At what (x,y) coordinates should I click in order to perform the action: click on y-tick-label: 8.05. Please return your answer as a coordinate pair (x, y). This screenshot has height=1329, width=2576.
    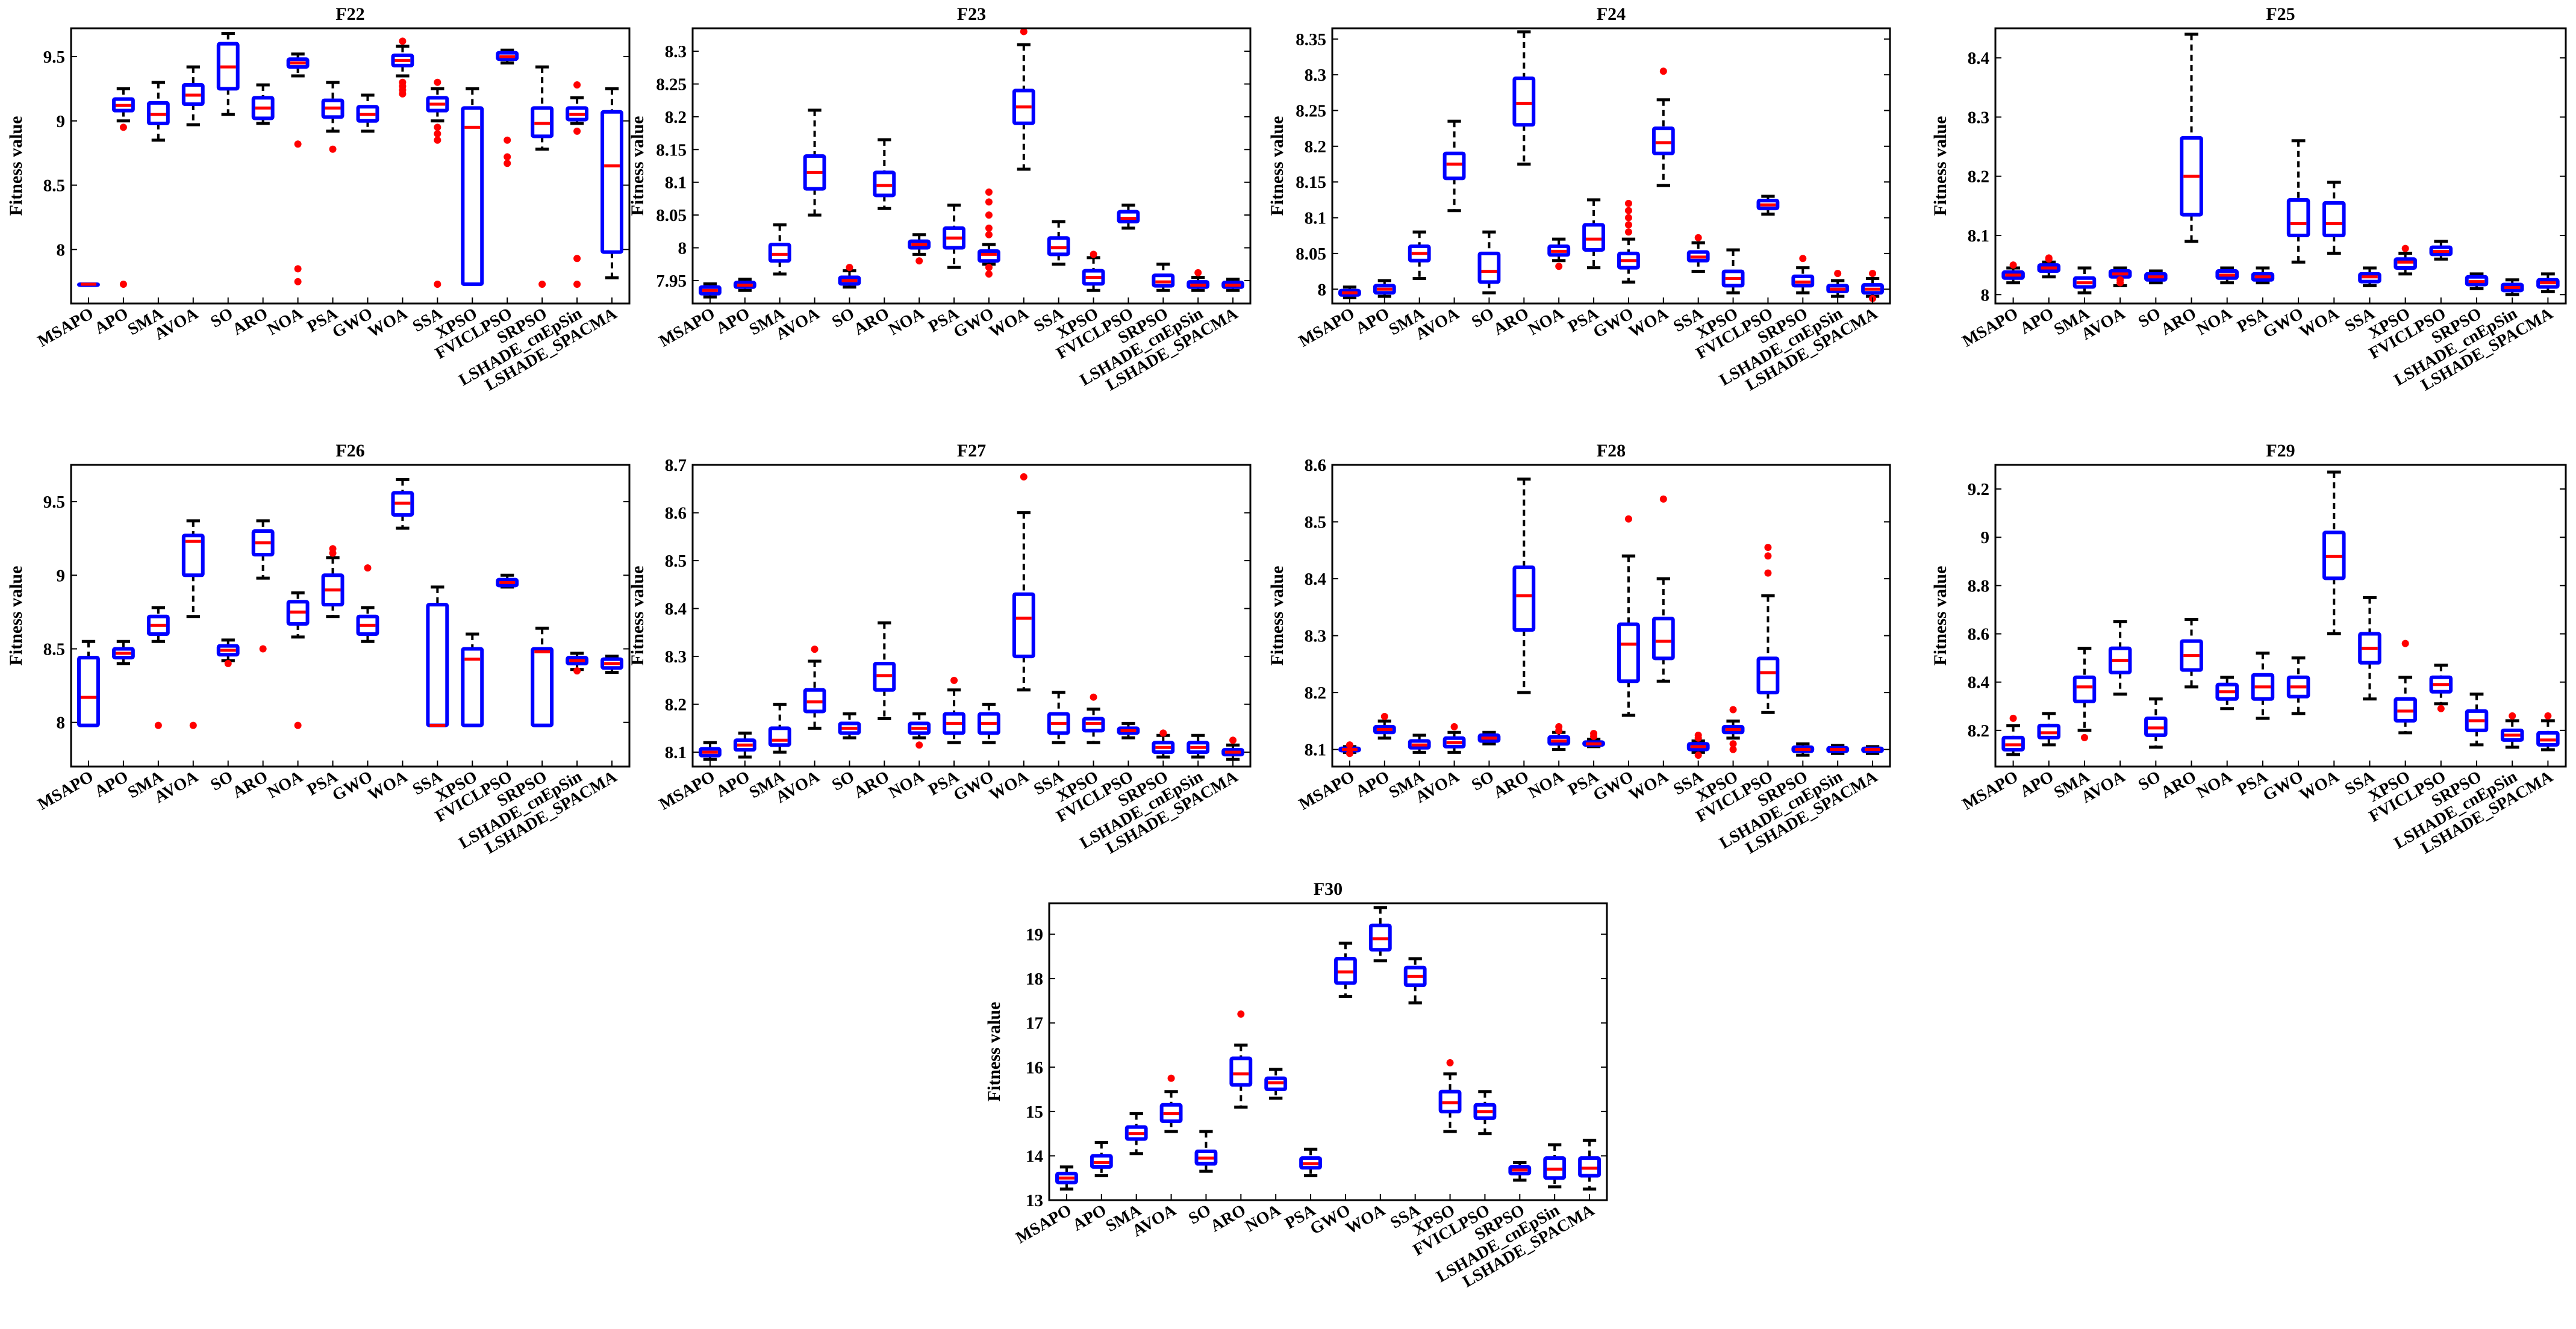
    Looking at the image, I should click on (671, 215).